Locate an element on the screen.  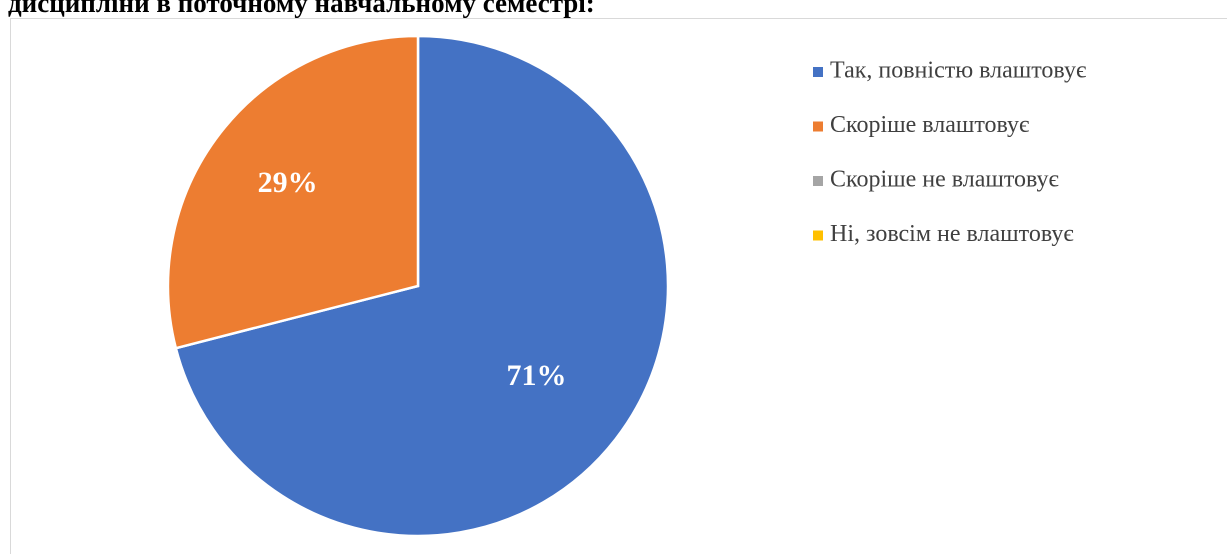
legend-label: Так, повністю влаштовує is located at coordinates (958, 71).